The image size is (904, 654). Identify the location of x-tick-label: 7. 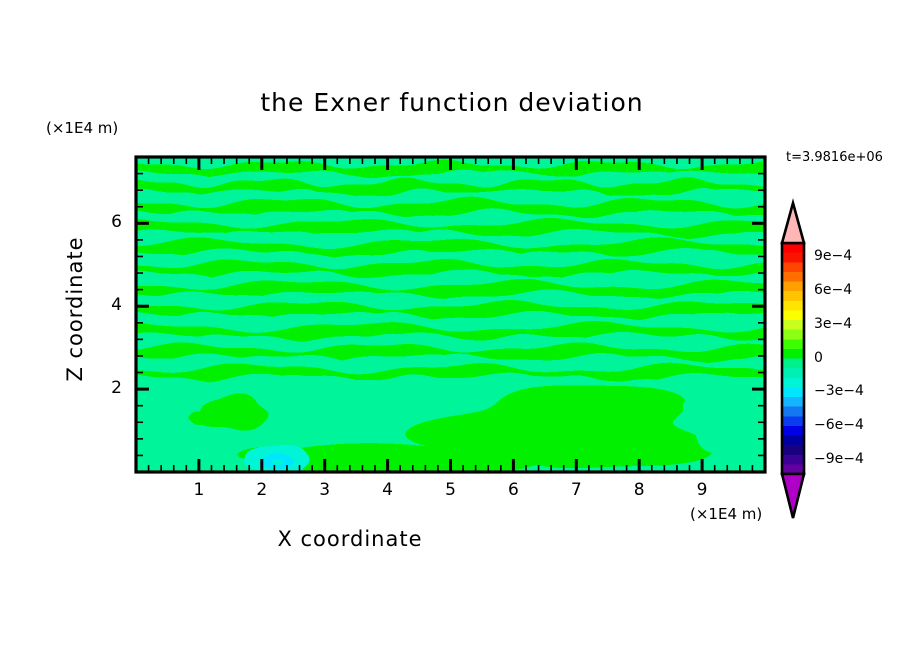
(576, 490).